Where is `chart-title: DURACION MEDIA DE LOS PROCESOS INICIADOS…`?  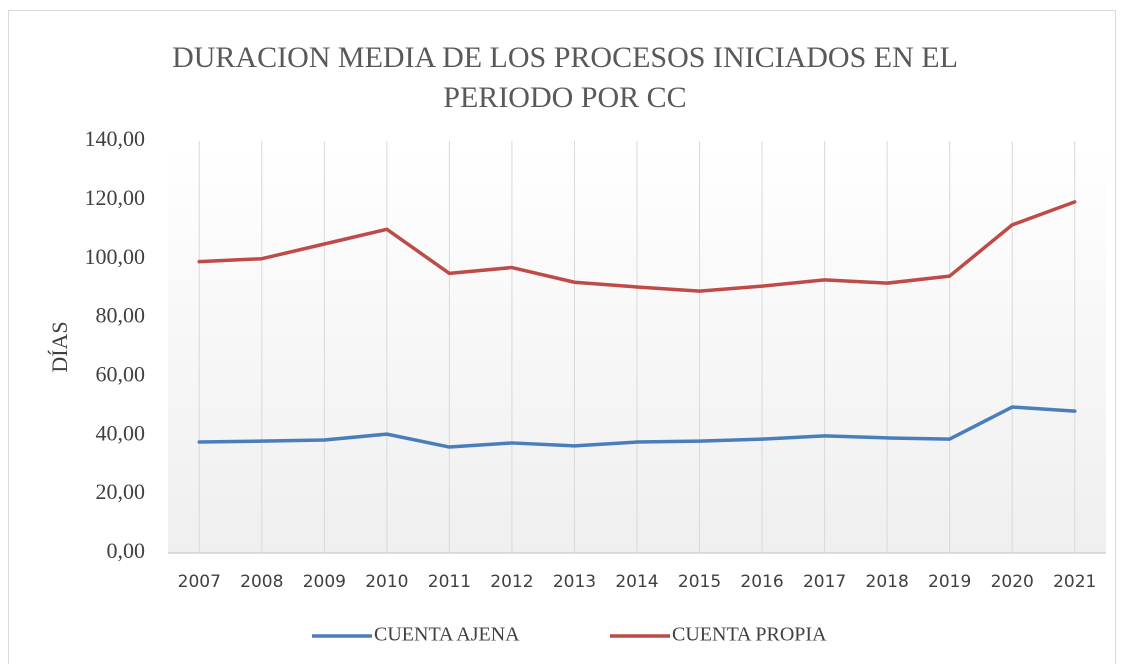 chart-title: DURACION MEDIA DE LOS PROCESOS INICIADOS… is located at coordinates (565, 77).